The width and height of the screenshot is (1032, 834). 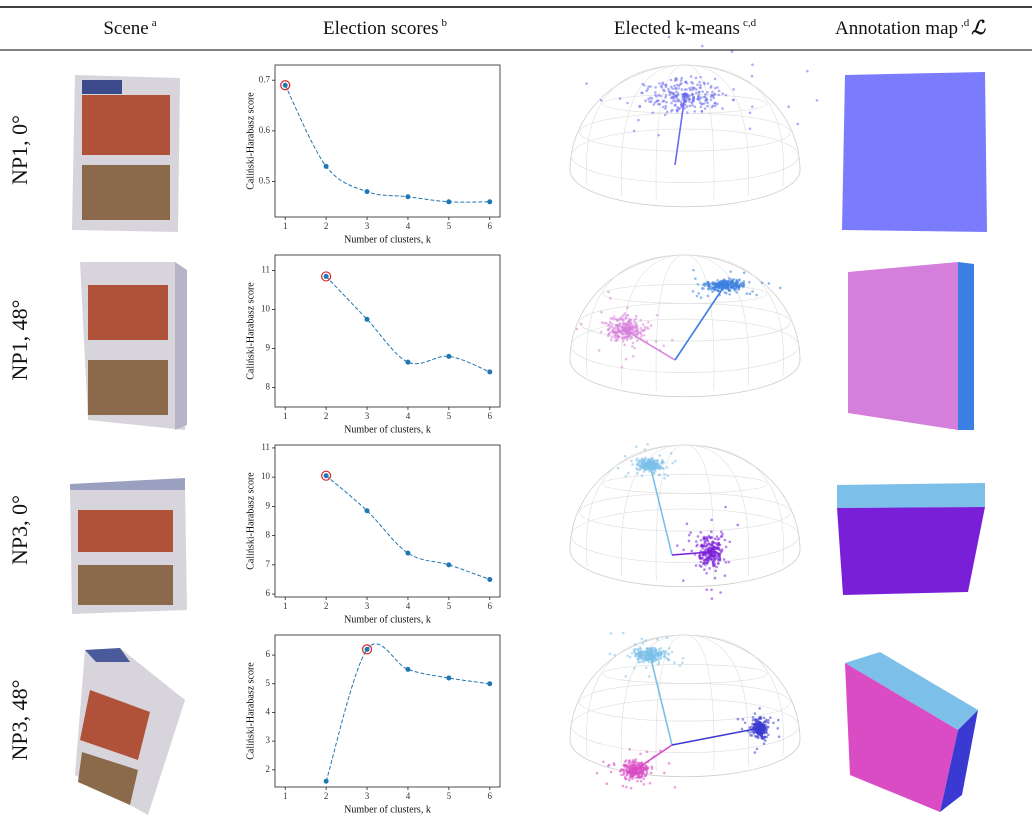 I want to click on centroid-arrow, so click(x=716, y=736).